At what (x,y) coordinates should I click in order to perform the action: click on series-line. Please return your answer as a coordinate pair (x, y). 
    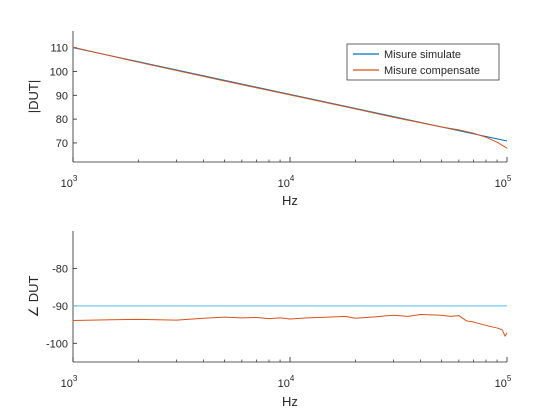
    Looking at the image, I should click on (290, 325).